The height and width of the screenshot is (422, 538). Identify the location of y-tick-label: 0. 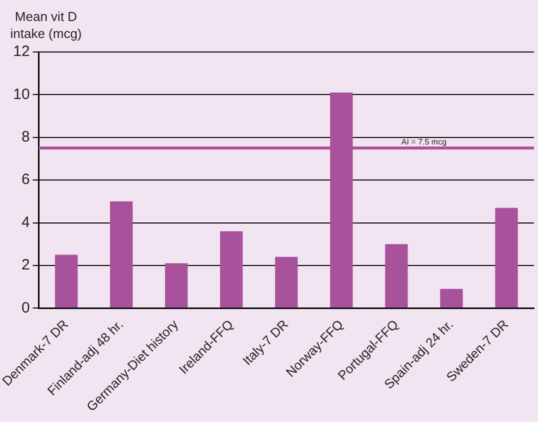
(25, 307).